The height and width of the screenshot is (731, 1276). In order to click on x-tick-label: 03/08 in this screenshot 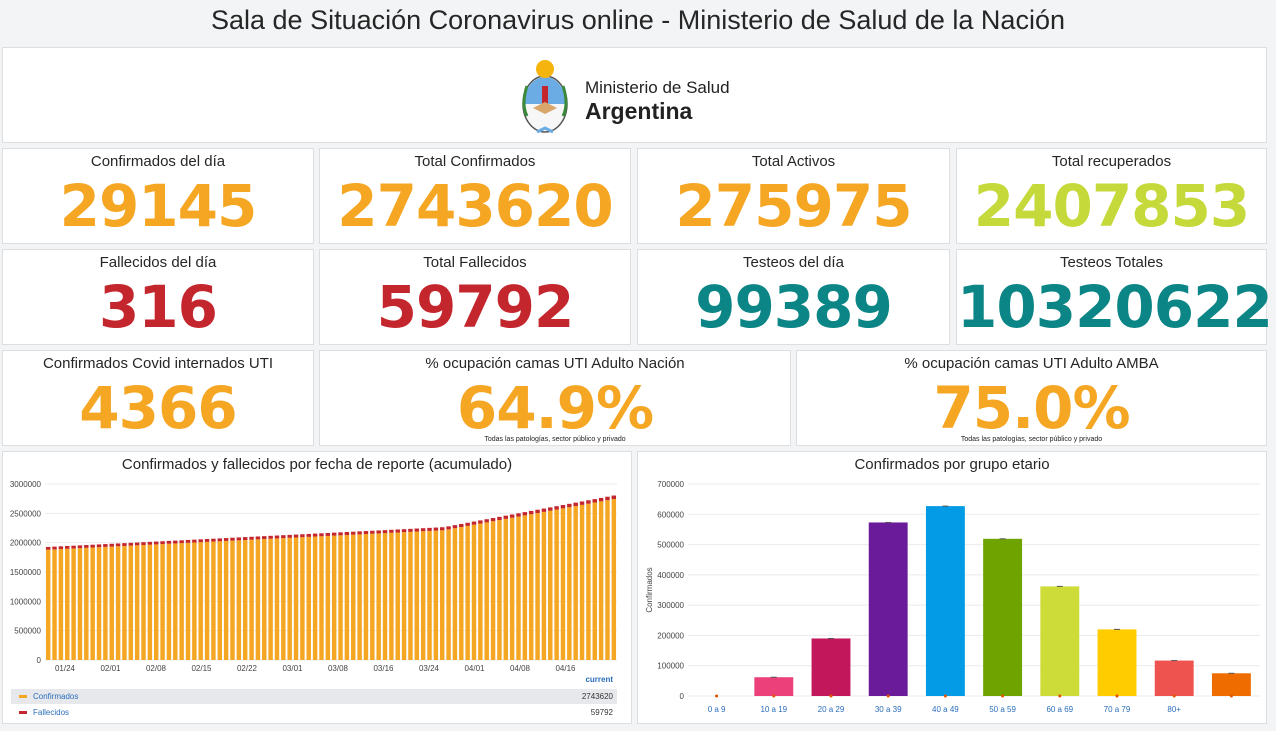, I will do `click(338, 668)`.